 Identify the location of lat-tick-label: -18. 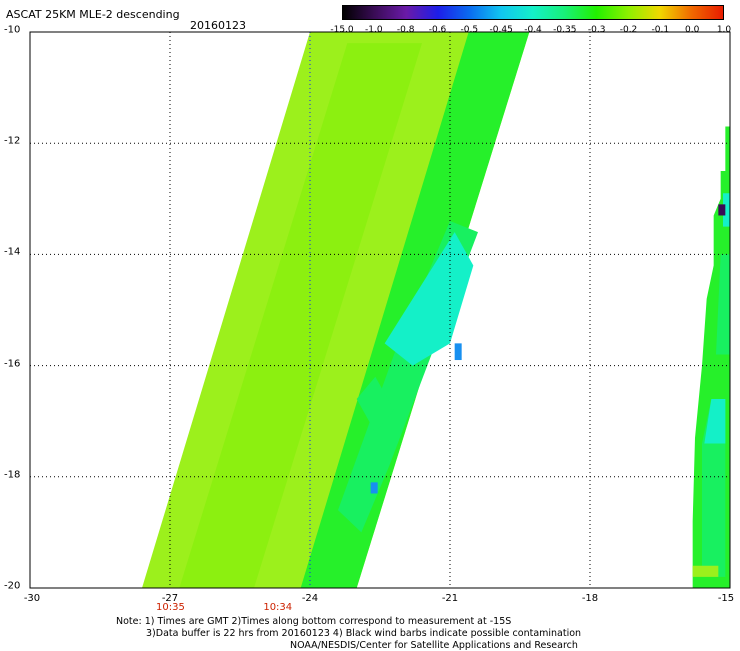
(12, 475).